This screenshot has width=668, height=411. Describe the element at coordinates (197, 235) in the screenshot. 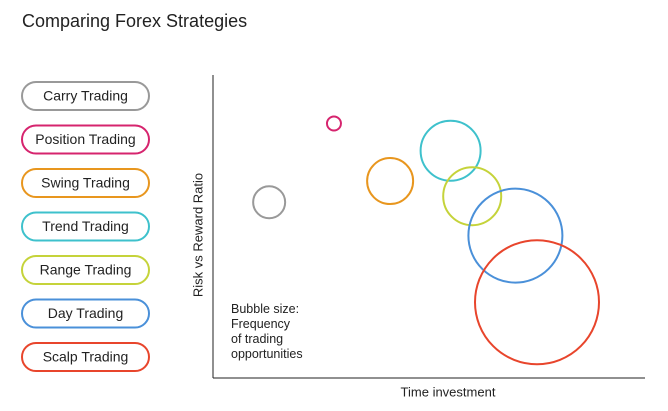

I see `y-axis-label: Risk vs Reward Ratio` at that location.